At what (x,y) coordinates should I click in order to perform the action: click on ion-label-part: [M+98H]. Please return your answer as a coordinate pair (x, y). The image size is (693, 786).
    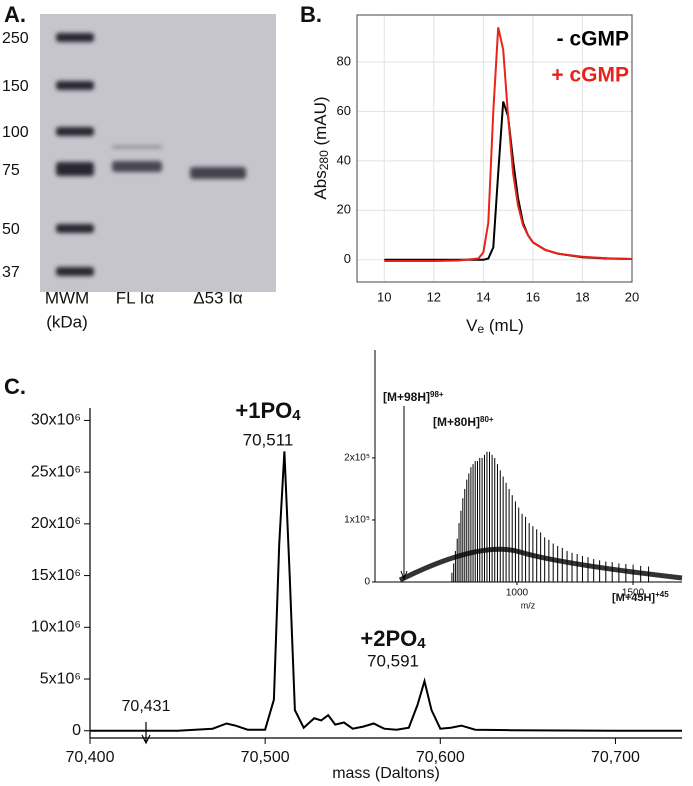
    Looking at the image, I should click on (406, 397).